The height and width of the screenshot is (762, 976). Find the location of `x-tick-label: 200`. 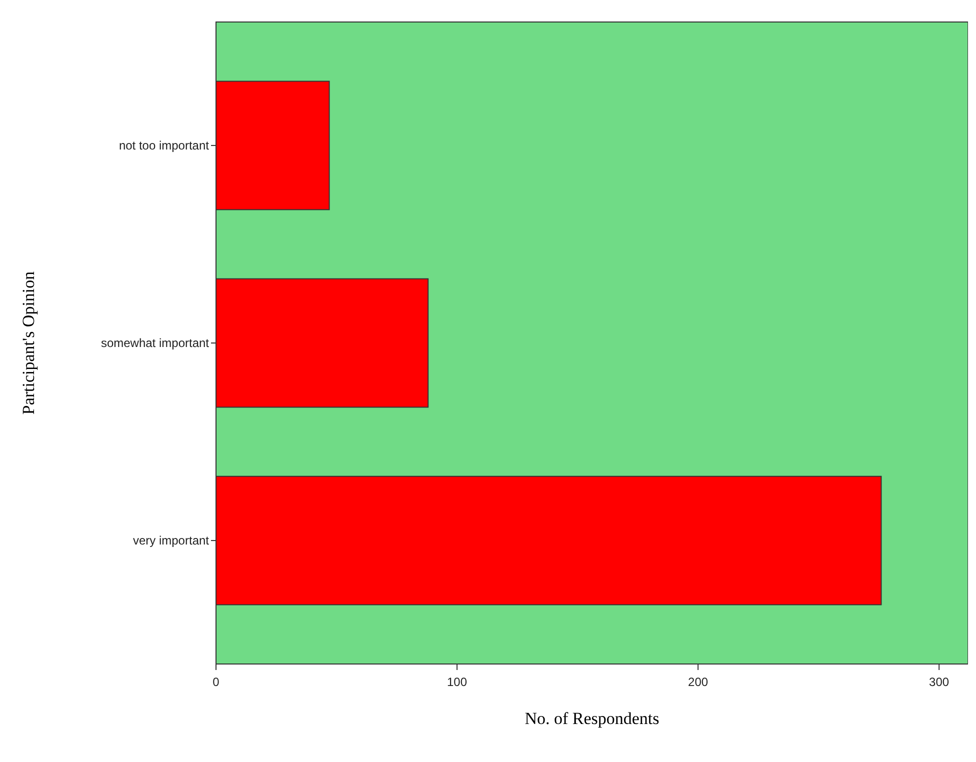

x-tick-label: 200 is located at coordinates (698, 682).